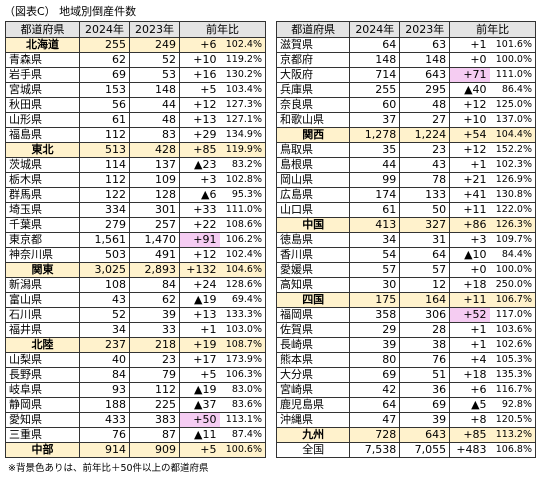 This screenshot has width=536, height=477. Describe the element at coordinates (154, 405) in the screenshot. I see `cell: 225` at that location.